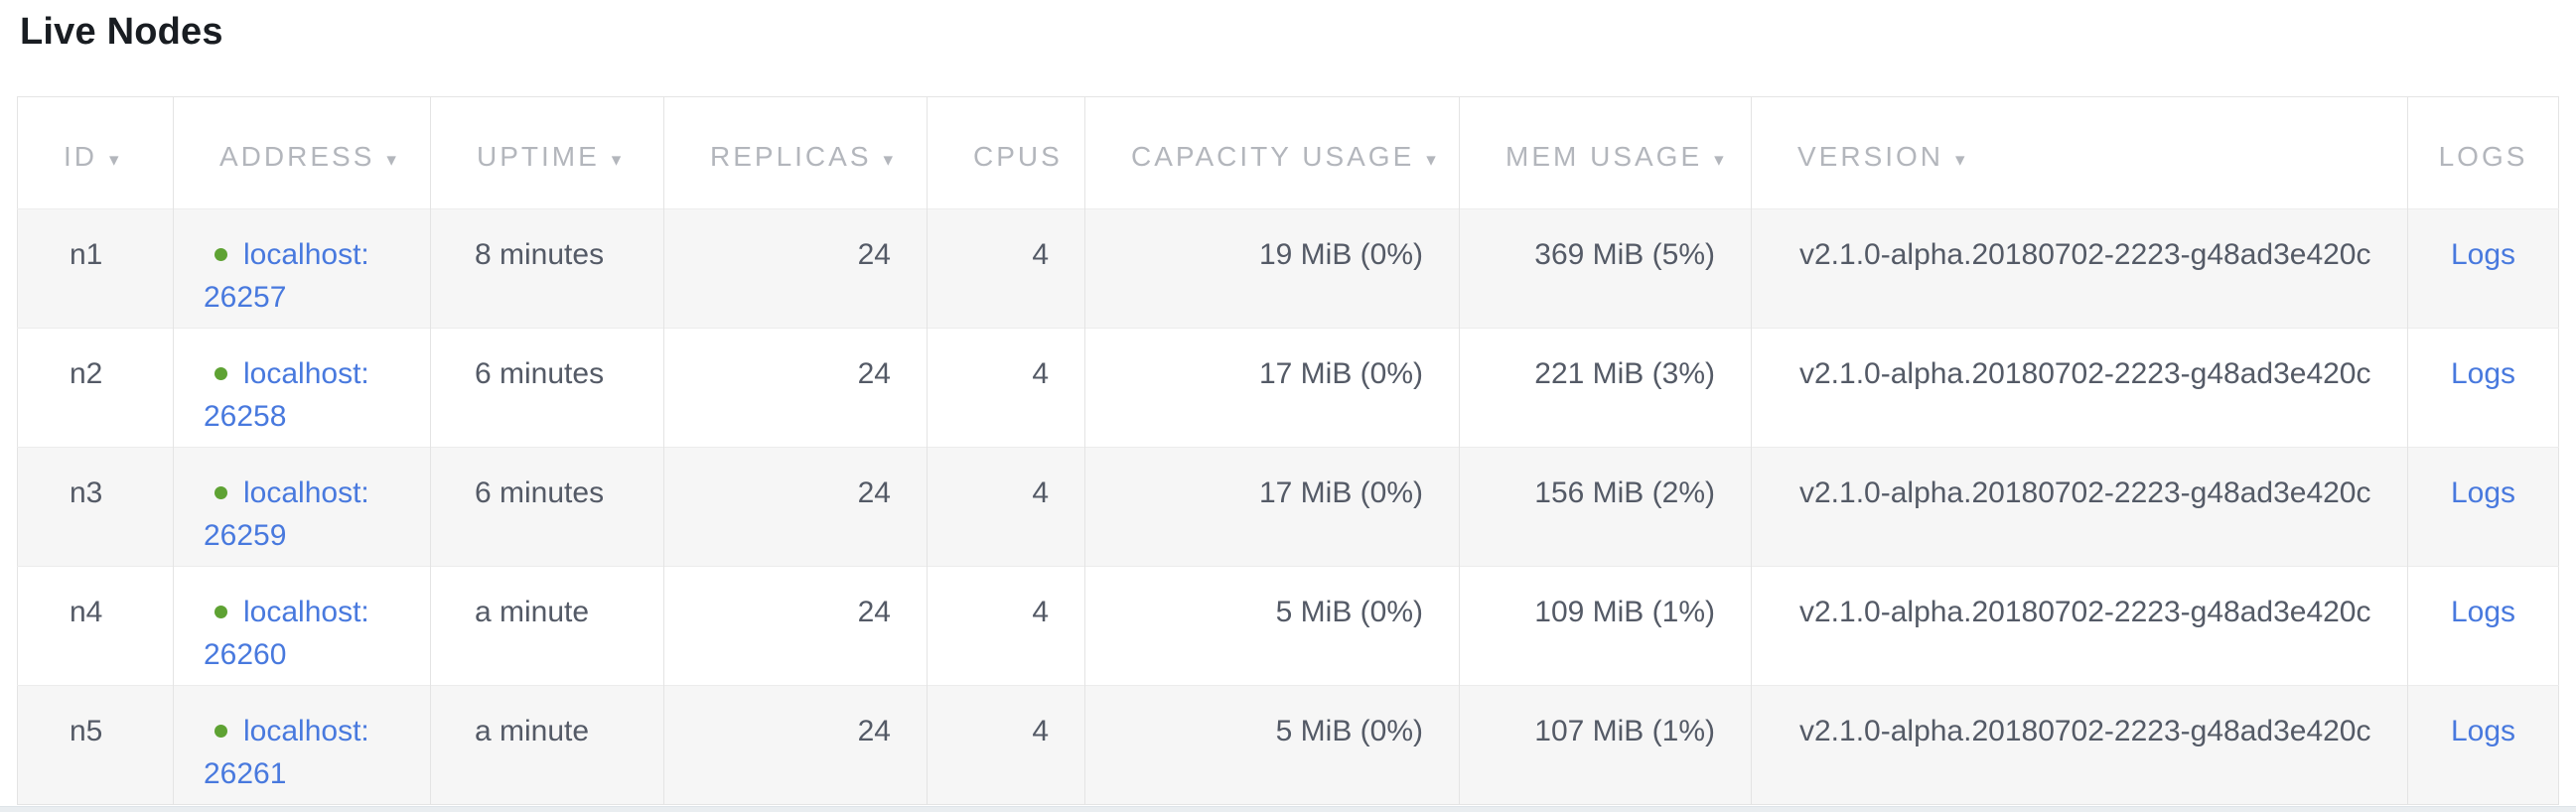 The width and height of the screenshot is (2576, 812). What do you see at coordinates (122, 32) in the screenshot?
I see `page-title: Live Nodes` at bounding box center [122, 32].